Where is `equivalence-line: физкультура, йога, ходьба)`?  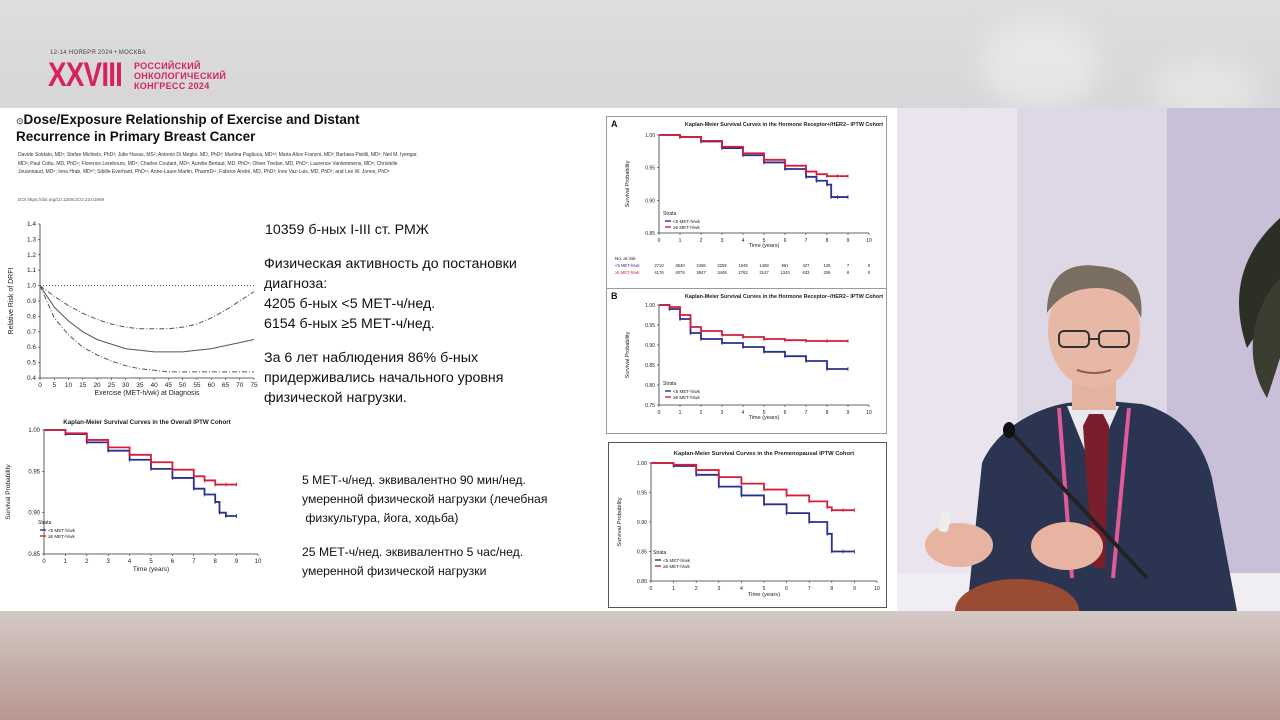 equivalence-line: физкультура, йога, ходьба) is located at coordinates (380, 518).